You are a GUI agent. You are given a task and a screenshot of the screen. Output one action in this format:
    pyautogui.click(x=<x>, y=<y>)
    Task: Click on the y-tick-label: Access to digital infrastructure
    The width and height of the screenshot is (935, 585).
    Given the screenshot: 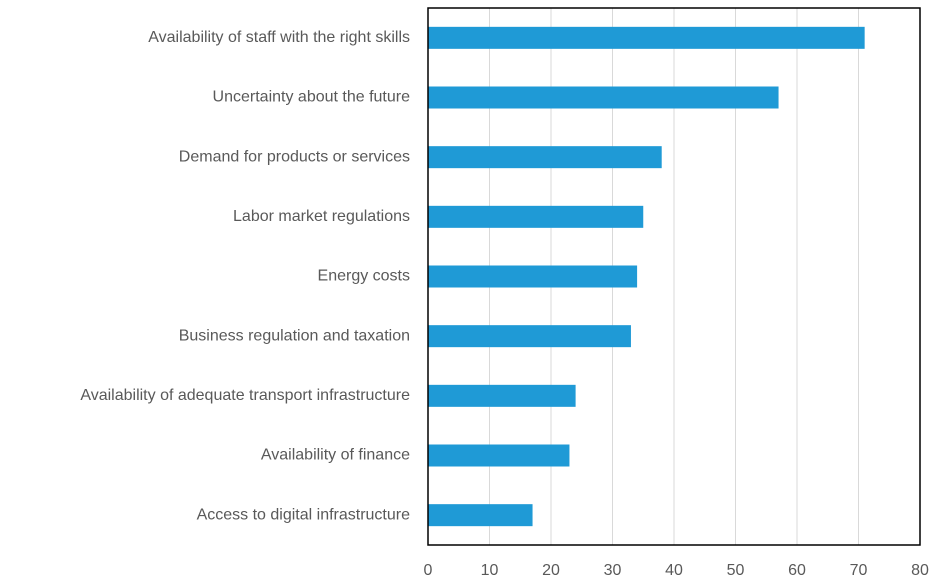 What is the action you would take?
    pyautogui.click(x=304, y=514)
    